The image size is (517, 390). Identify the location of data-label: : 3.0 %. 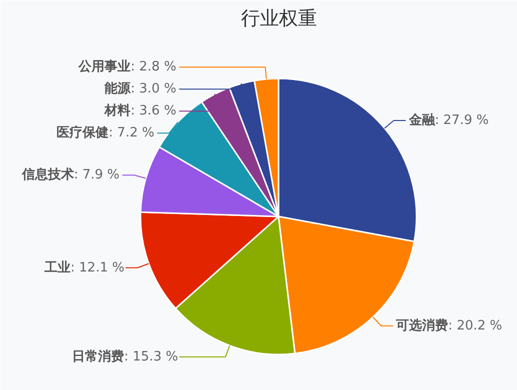
(153, 89).